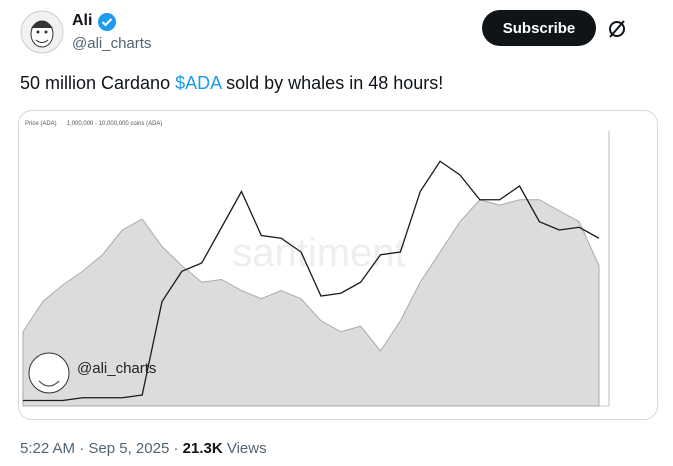  I want to click on cashtag: $ADA, so click(198, 83).